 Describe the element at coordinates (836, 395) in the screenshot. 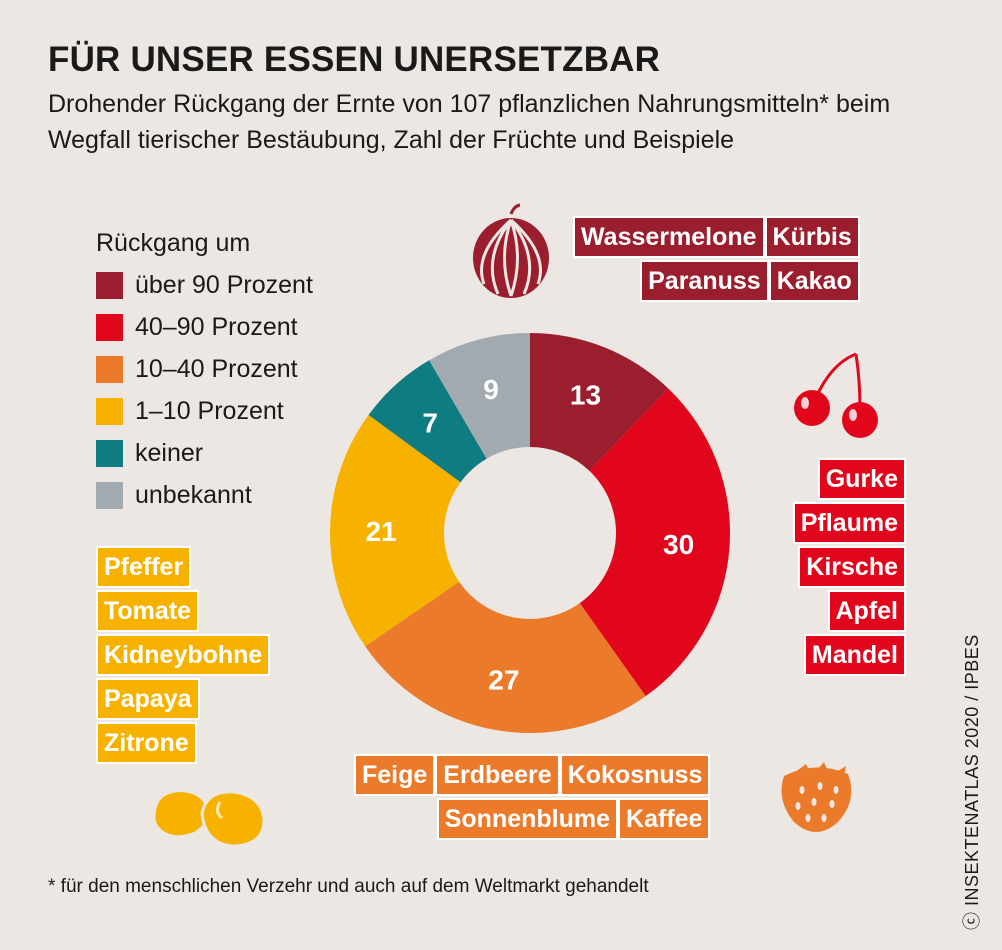

I see `cherry-icon` at that location.